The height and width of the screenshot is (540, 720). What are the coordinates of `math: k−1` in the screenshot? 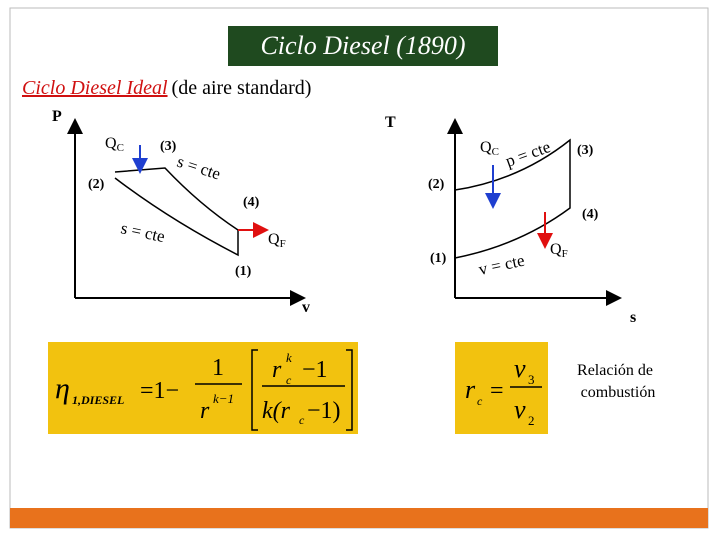 It's located at (223, 398).